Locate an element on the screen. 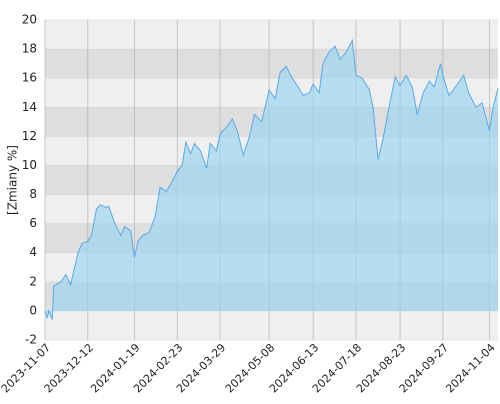 The width and height of the screenshot is (500, 404). y-tick-label: 10 is located at coordinates (29, 165).